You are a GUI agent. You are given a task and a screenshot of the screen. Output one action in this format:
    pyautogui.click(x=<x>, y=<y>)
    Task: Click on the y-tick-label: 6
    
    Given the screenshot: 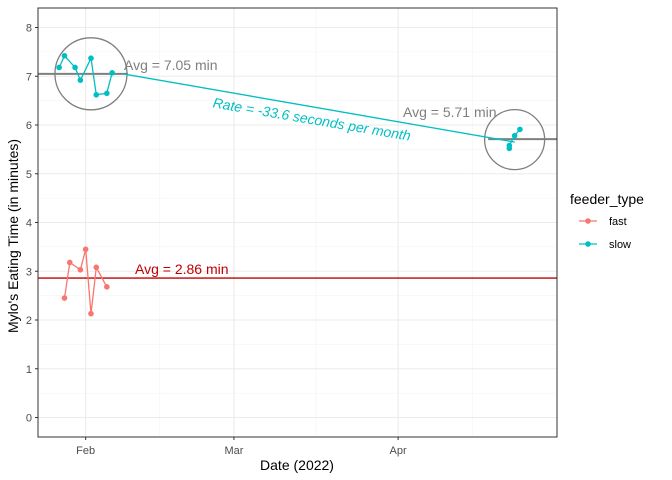 What is the action you would take?
    pyautogui.click(x=29, y=126)
    